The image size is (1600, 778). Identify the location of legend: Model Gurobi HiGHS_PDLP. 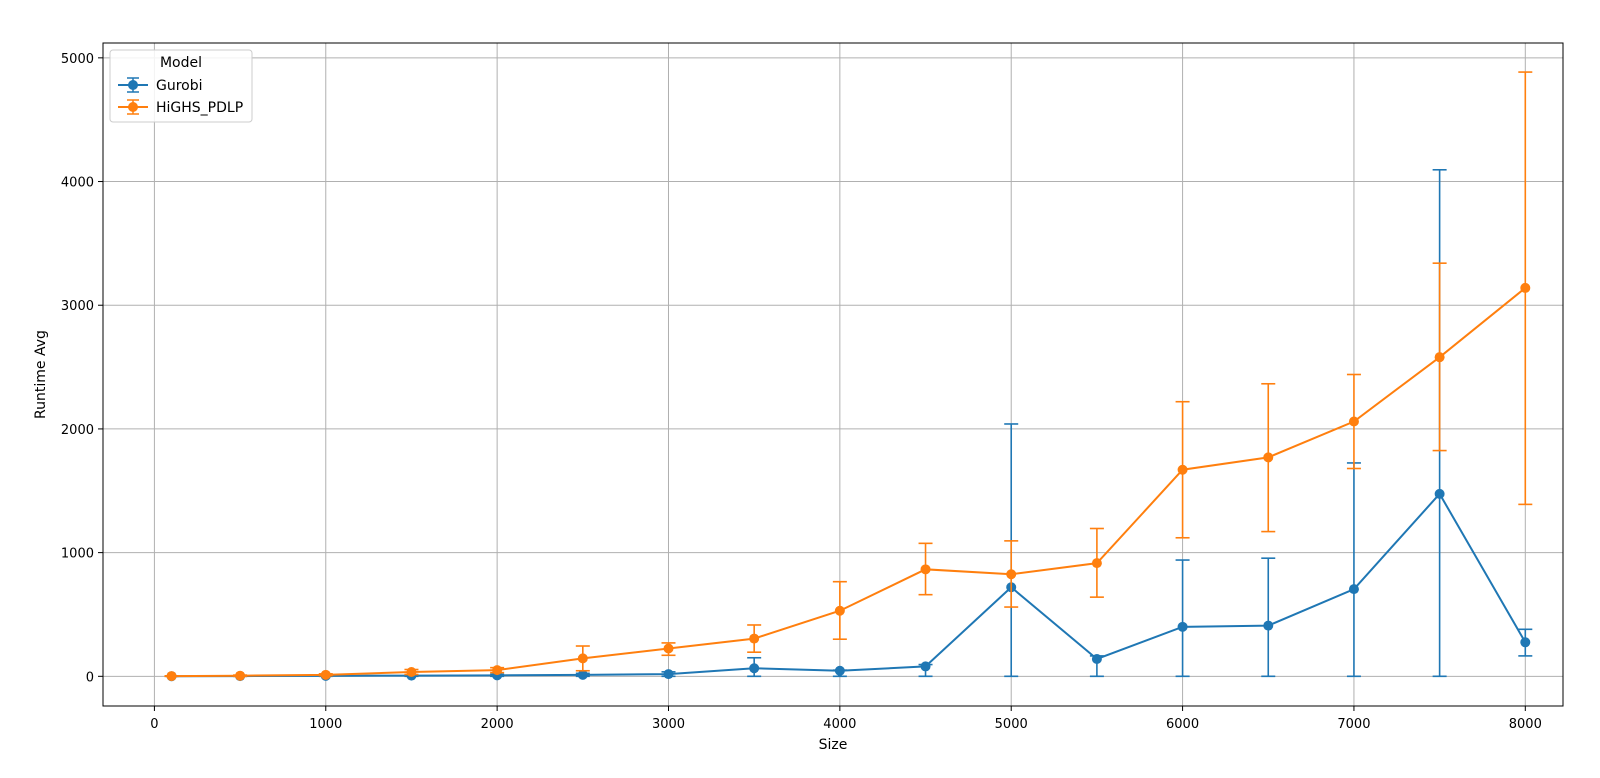
(181, 86).